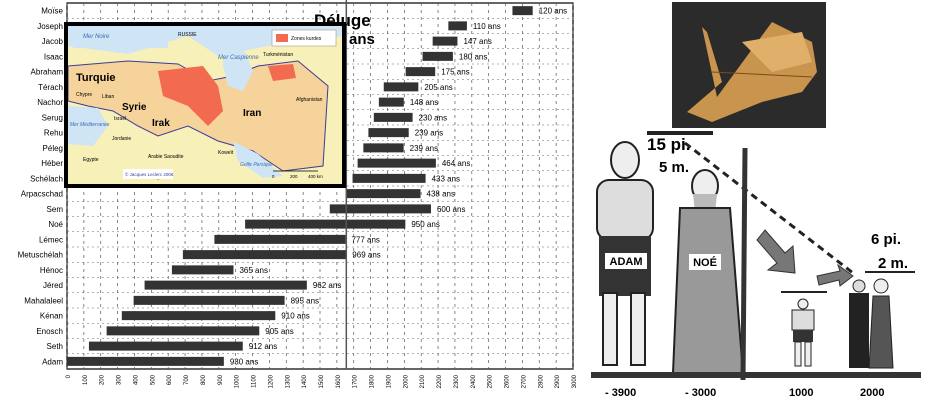  I want to click on x-tick-label: 2600, so click(508, 381).